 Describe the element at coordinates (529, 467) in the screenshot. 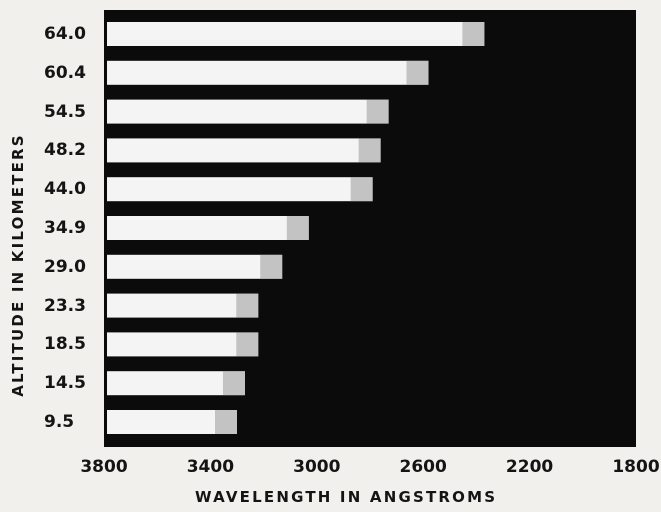

I see `x-tick-label: 2200` at that location.